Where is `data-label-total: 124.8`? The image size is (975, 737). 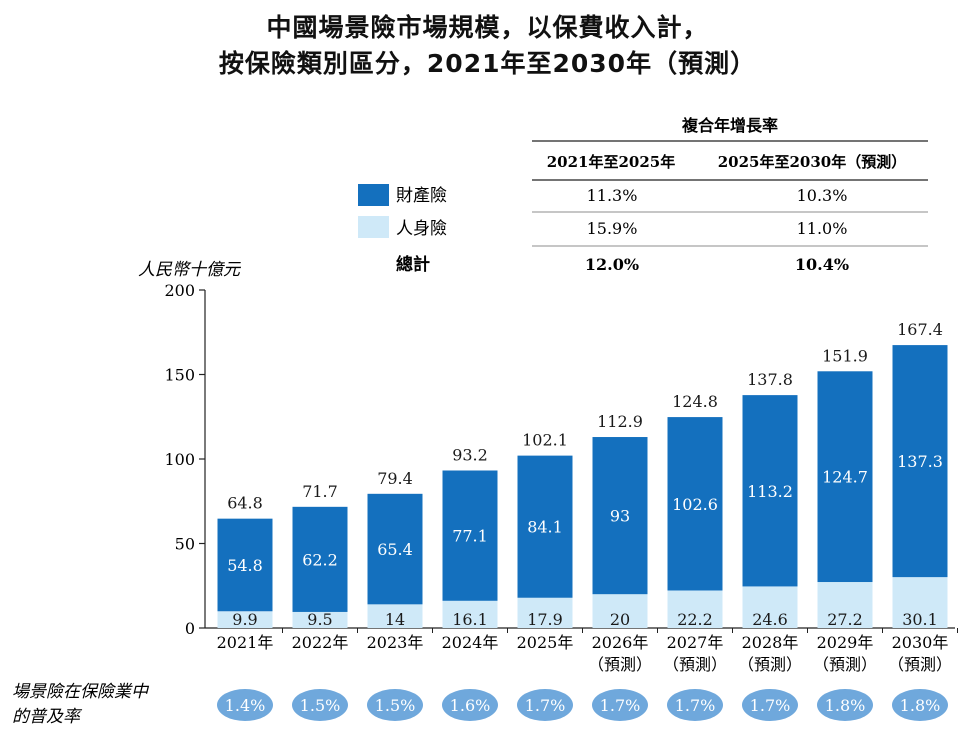 data-label-total: 124.8 is located at coordinates (695, 401).